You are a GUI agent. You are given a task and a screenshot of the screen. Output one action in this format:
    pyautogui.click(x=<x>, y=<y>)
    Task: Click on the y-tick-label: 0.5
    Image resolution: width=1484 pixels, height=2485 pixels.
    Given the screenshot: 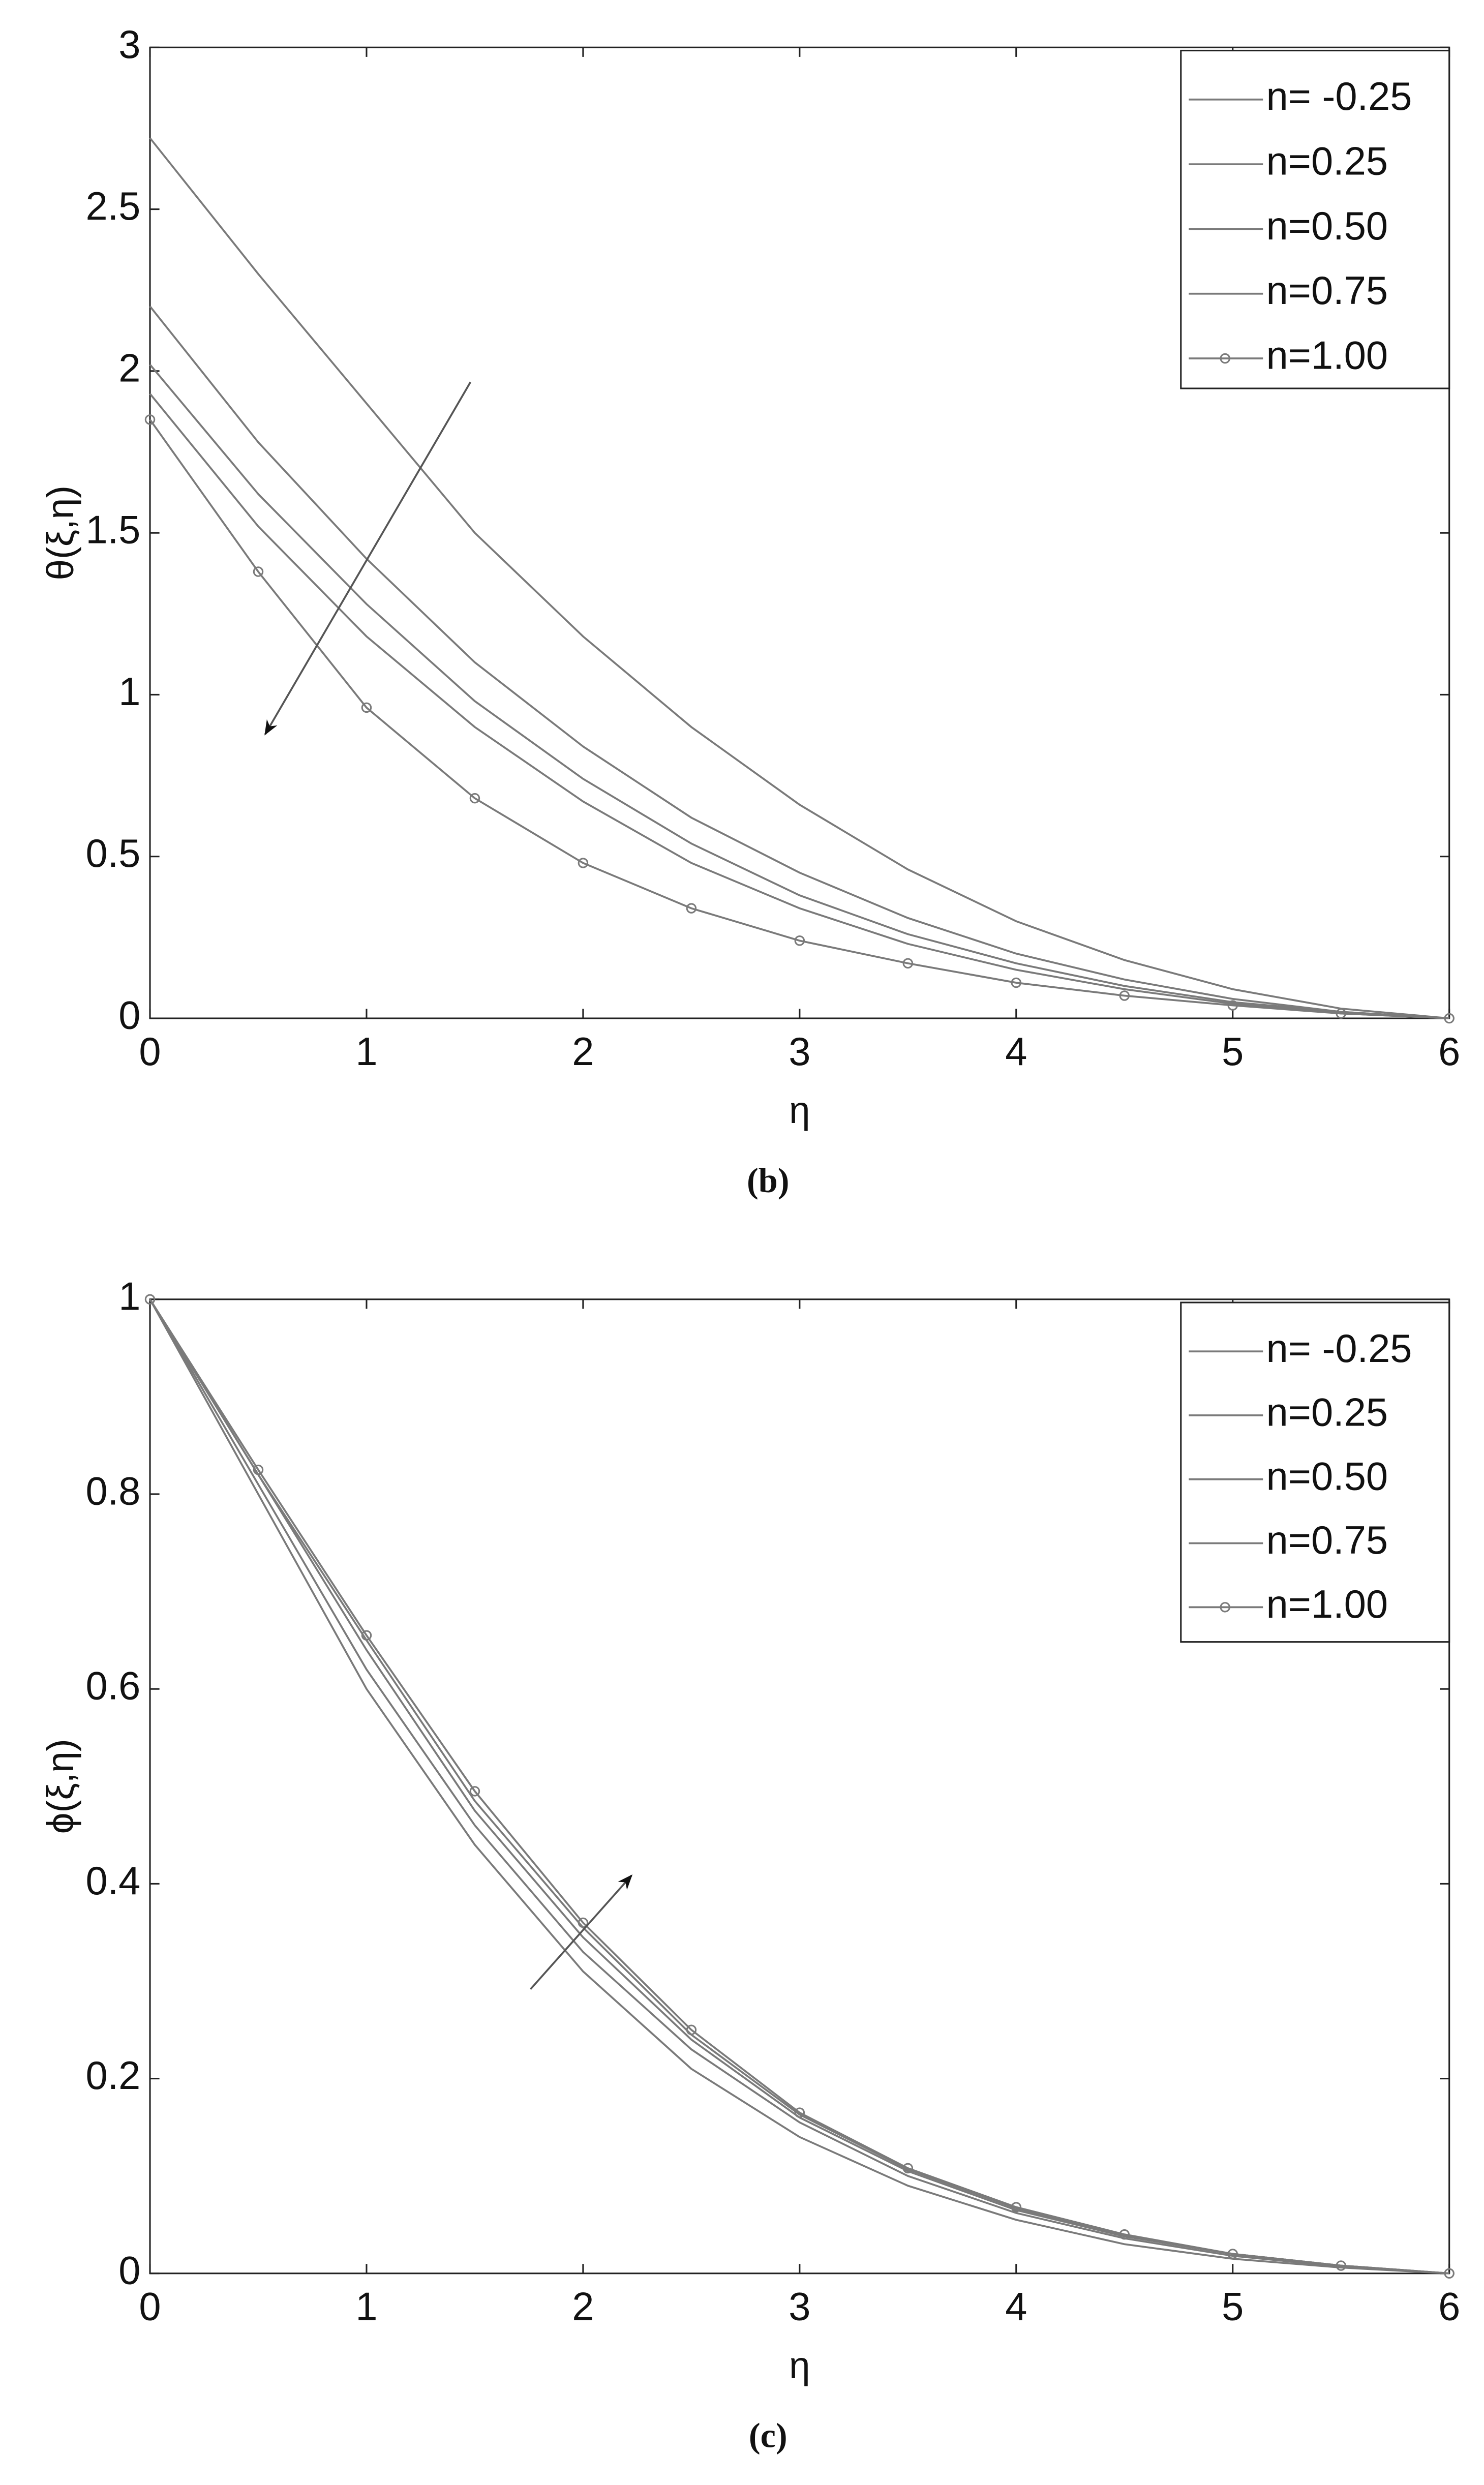 What is the action you would take?
    pyautogui.click(x=112, y=853)
    